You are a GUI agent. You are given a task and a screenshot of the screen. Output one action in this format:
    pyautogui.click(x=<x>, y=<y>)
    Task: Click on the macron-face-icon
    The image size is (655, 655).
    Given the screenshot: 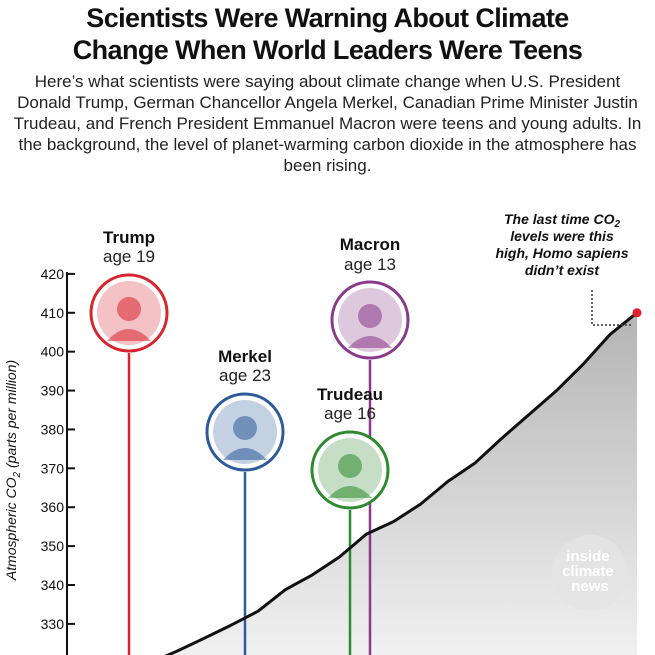 What is the action you would take?
    pyautogui.click(x=370, y=316)
    